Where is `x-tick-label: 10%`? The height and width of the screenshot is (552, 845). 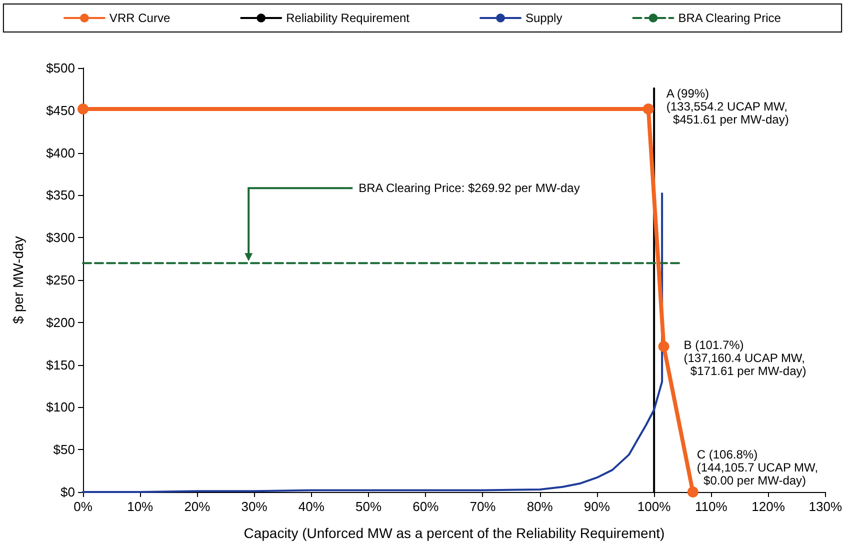
x-tick-label: 10% is located at coordinates (140, 506).